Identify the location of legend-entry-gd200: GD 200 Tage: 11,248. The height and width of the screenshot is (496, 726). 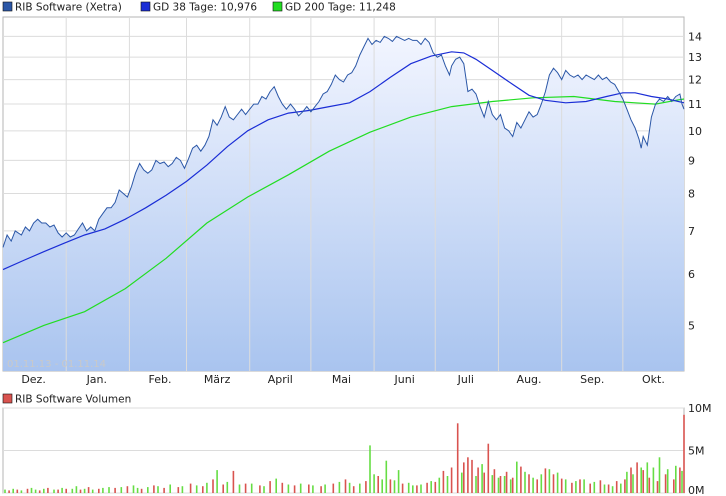
(334, 8).